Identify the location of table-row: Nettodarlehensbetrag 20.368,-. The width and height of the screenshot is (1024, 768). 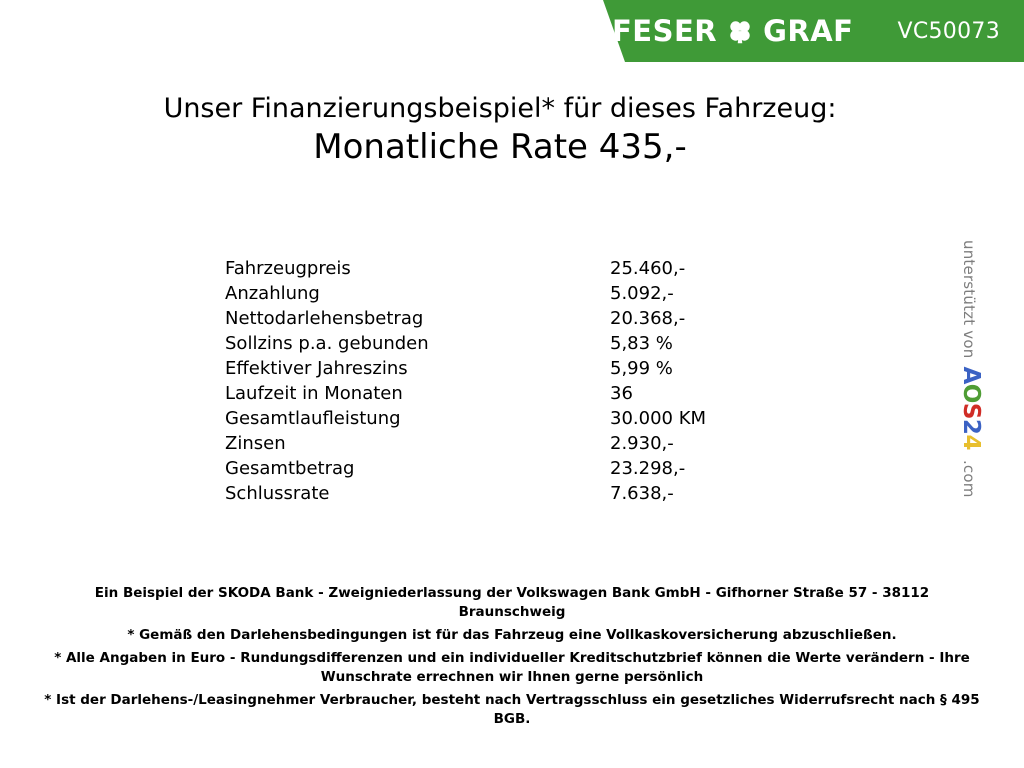
(505, 318).